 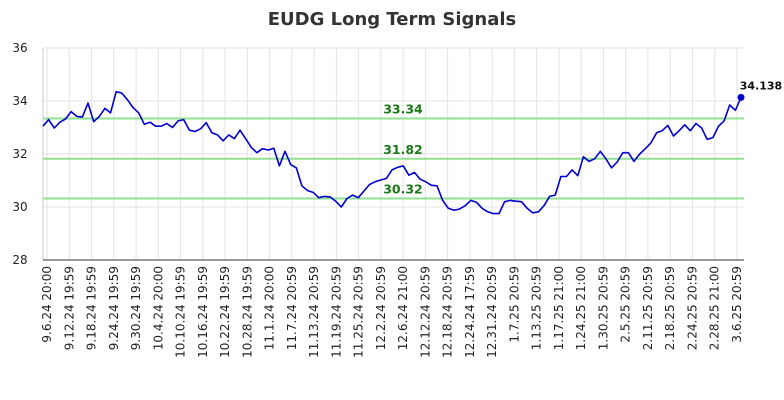 I want to click on signal-label: 31.82, so click(x=403, y=149).